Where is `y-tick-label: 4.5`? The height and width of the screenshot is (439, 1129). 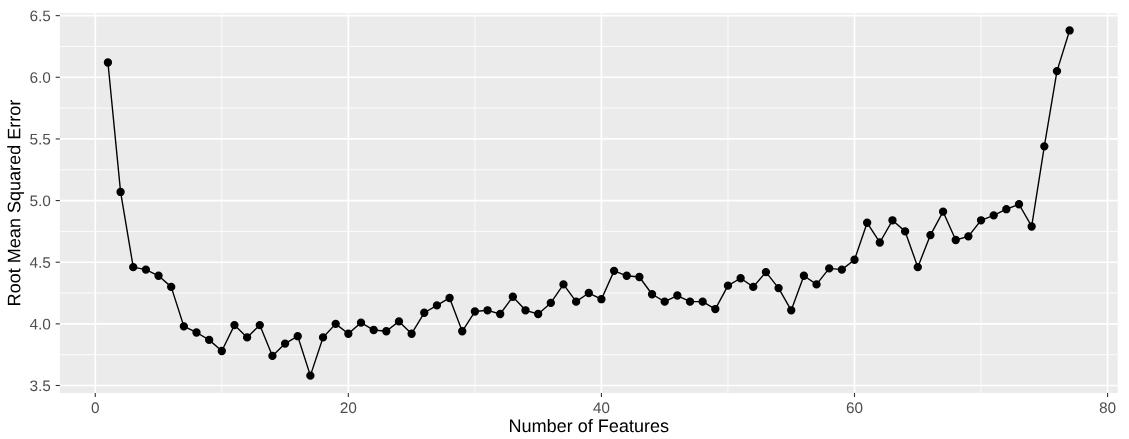
y-tick-label: 4.5 is located at coordinates (40, 262).